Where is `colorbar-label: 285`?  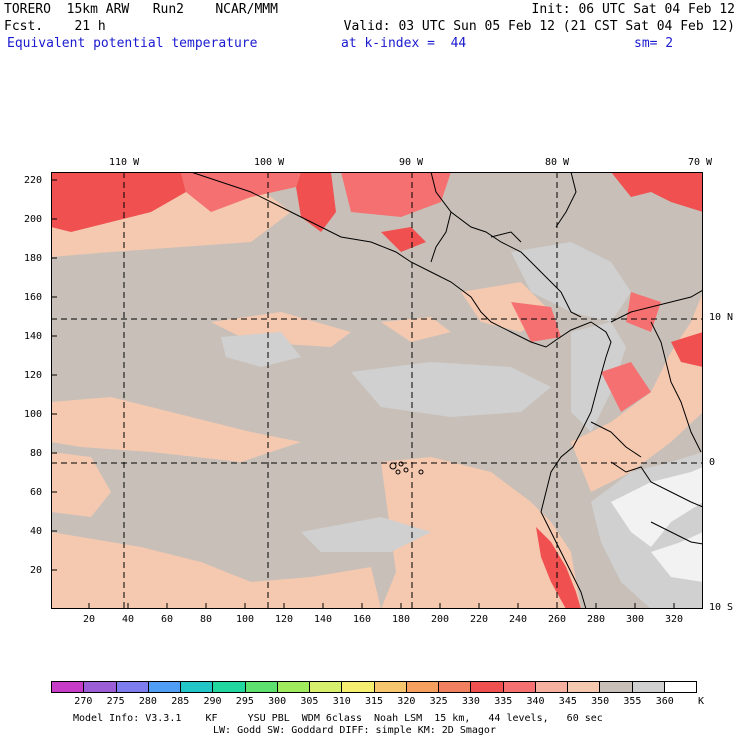
colorbar-label: 285 is located at coordinates (180, 701).